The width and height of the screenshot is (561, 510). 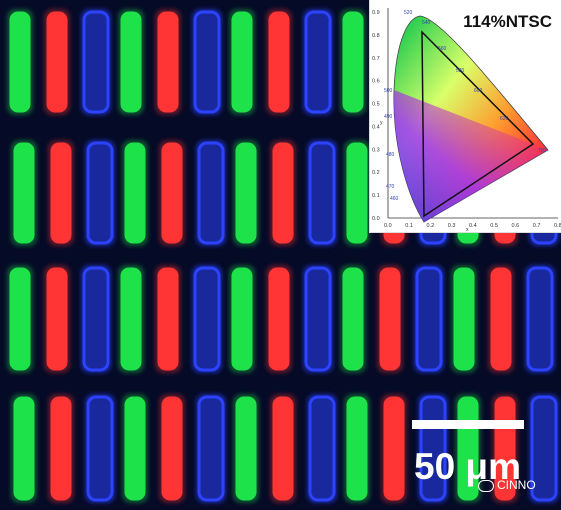 What do you see at coordinates (409, 226) in the screenshot?
I see `x-tick-label: 0.1` at bounding box center [409, 226].